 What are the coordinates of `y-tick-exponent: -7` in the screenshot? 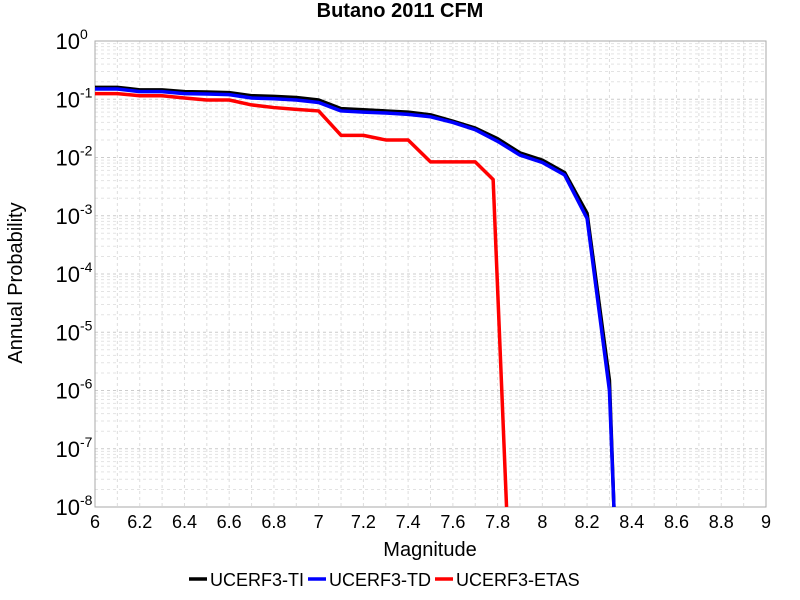 It's located at (86, 442).